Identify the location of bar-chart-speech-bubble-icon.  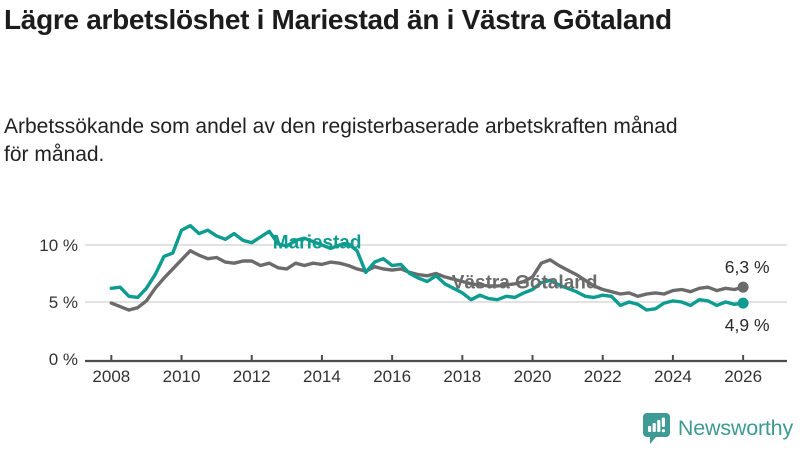
(656, 428).